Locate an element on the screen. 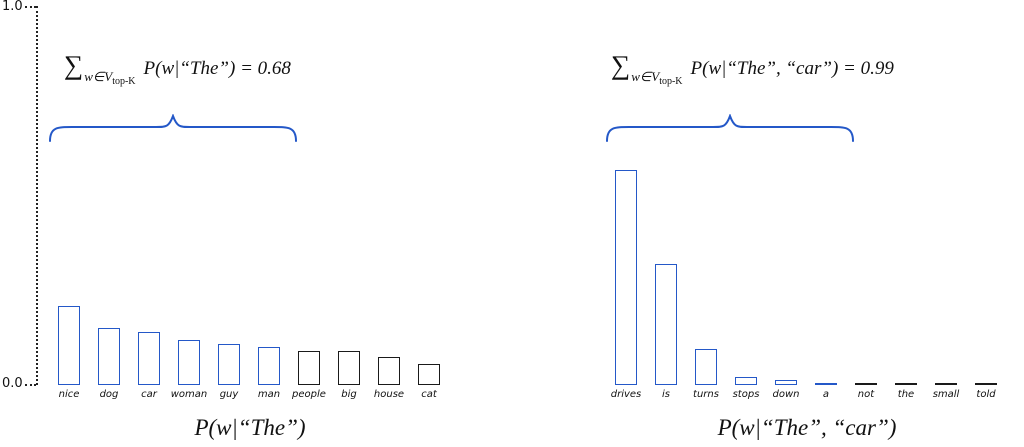  bar-label: woman is located at coordinates (189, 394).